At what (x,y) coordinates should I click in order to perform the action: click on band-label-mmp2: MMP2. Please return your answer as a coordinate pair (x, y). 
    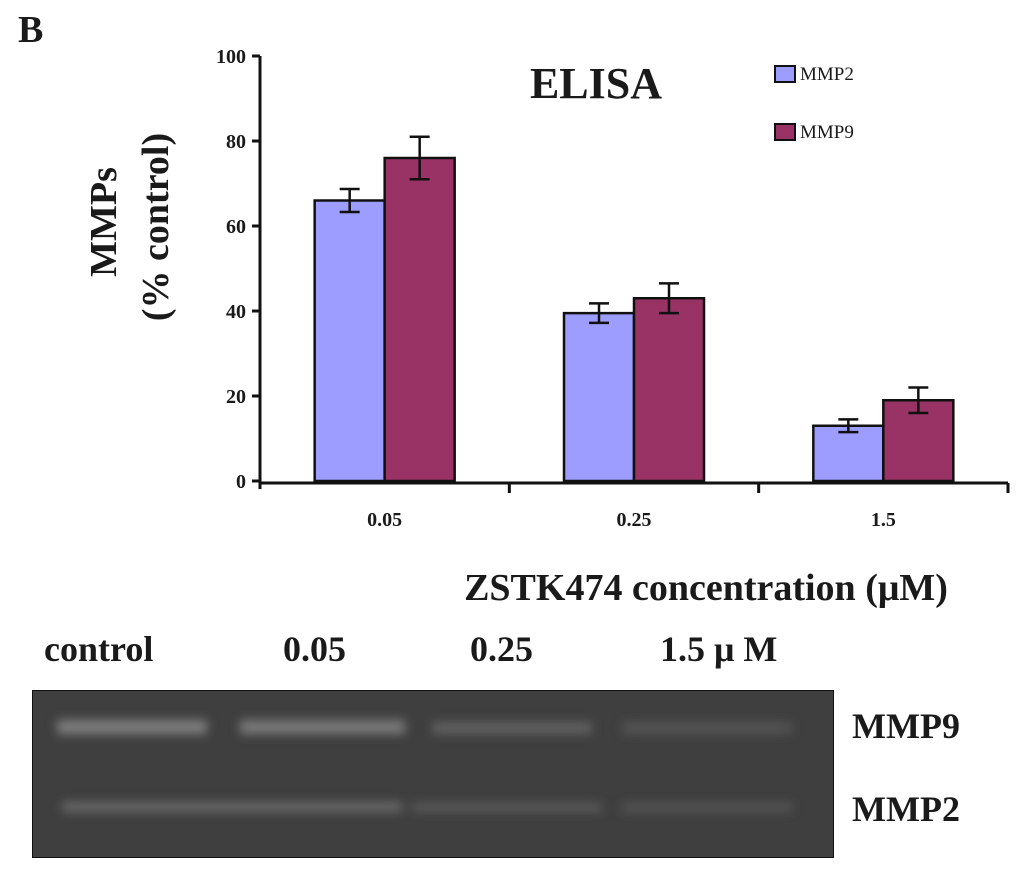
    Looking at the image, I should click on (906, 809).